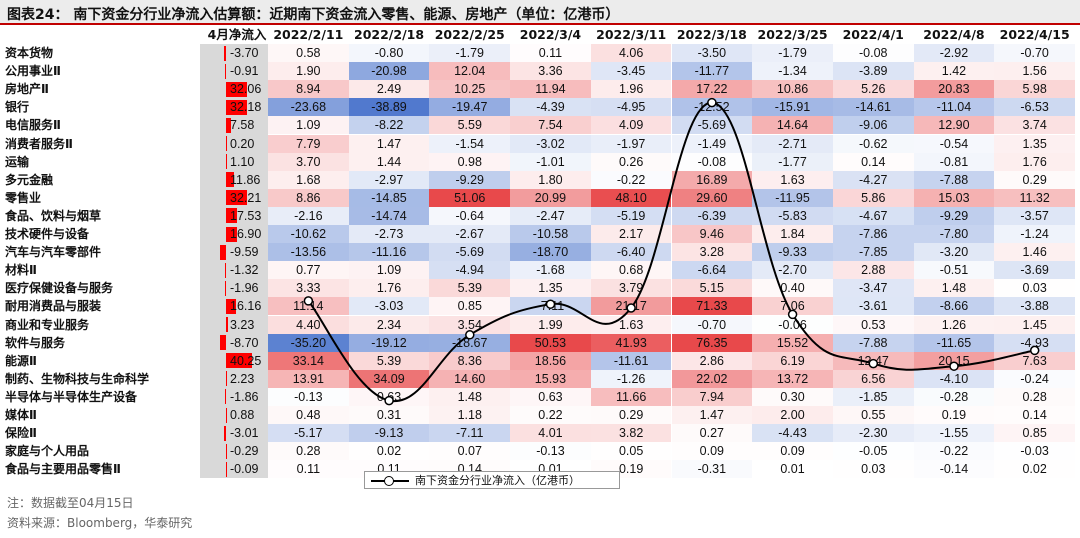 The width and height of the screenshot is (1080, 538). Describe the element at coordinates (792, 288) in the screenshot. I see `table-cell: 0.40` at that location.